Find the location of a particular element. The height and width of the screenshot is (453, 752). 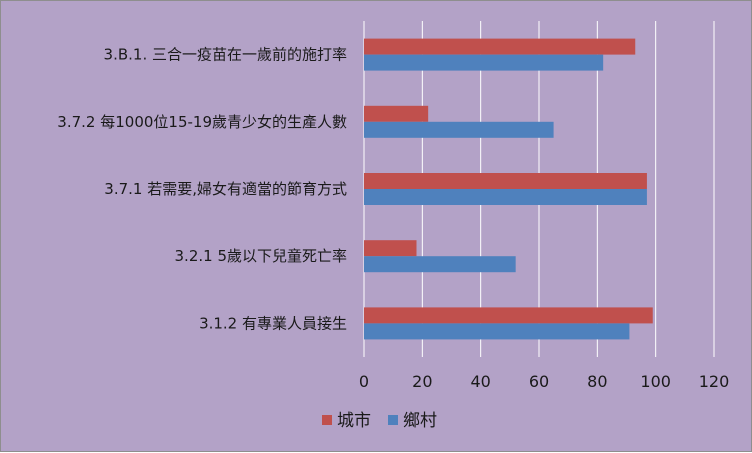

legend-label: 城市 is located at coordinates (354, 421).